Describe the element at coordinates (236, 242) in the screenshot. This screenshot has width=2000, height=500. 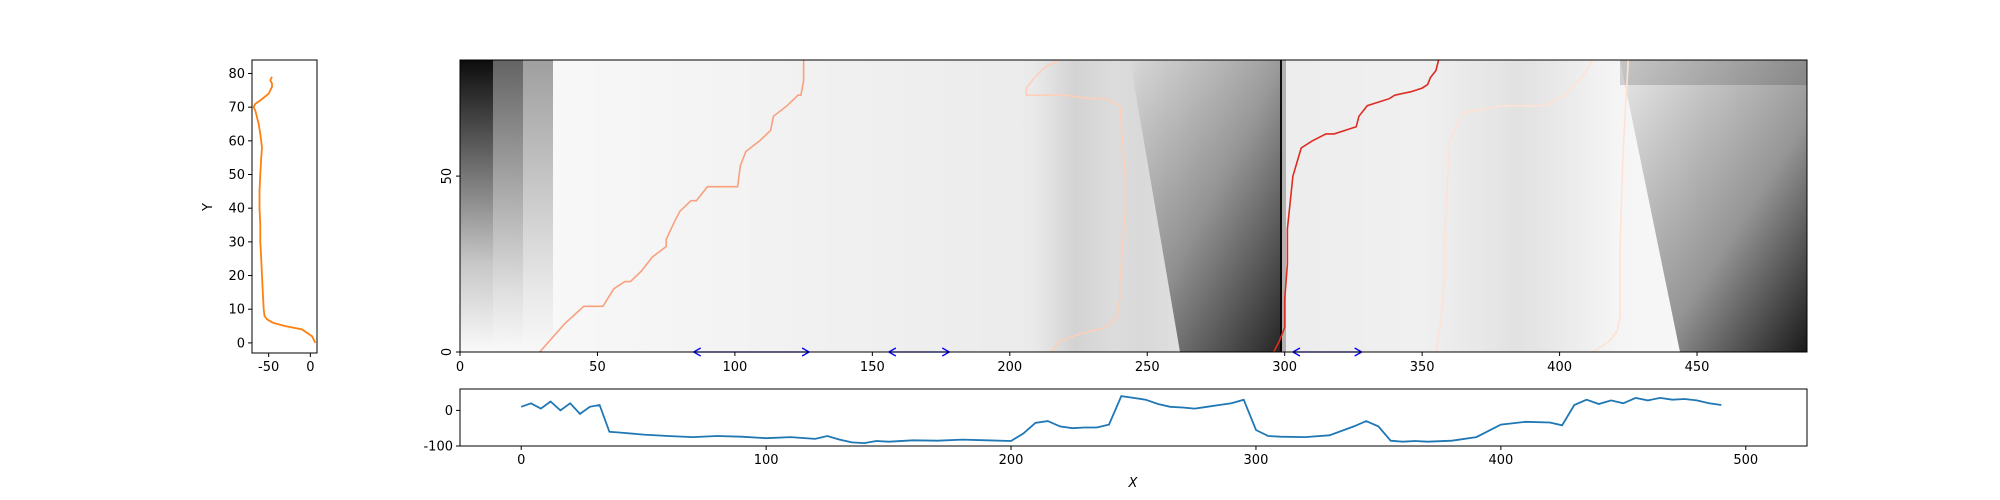
I see `left-y-tick-label: 30` at that location.